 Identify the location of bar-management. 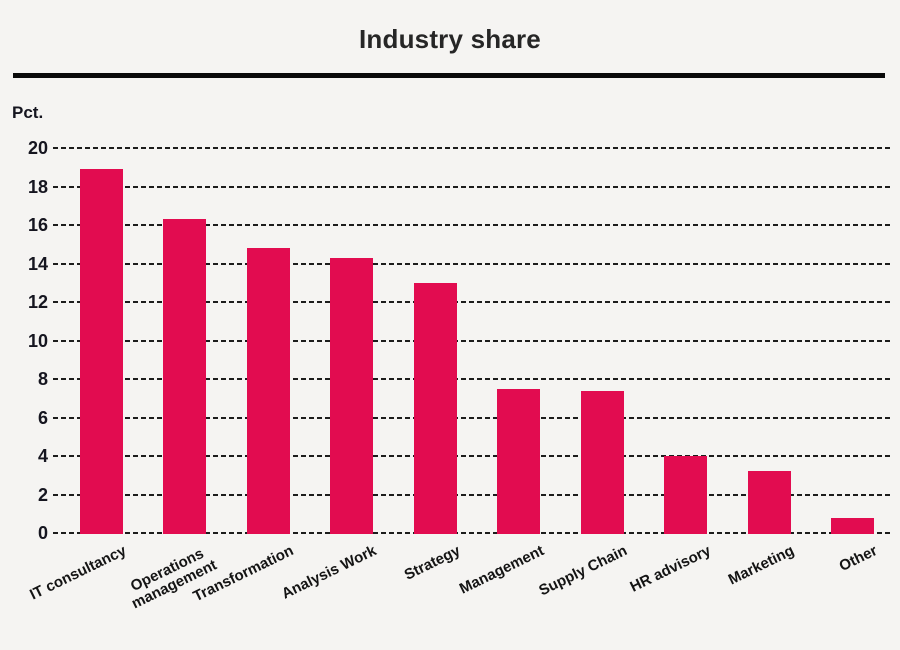
(518, 461).